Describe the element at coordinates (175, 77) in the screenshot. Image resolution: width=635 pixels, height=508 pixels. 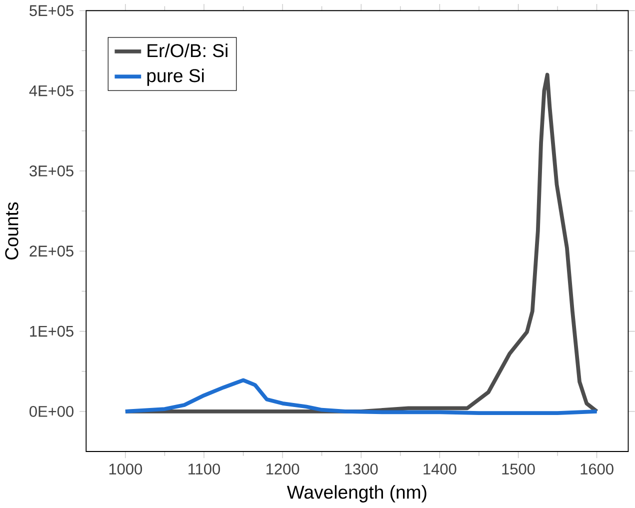
I see `legend-label: pure Si` at that location.